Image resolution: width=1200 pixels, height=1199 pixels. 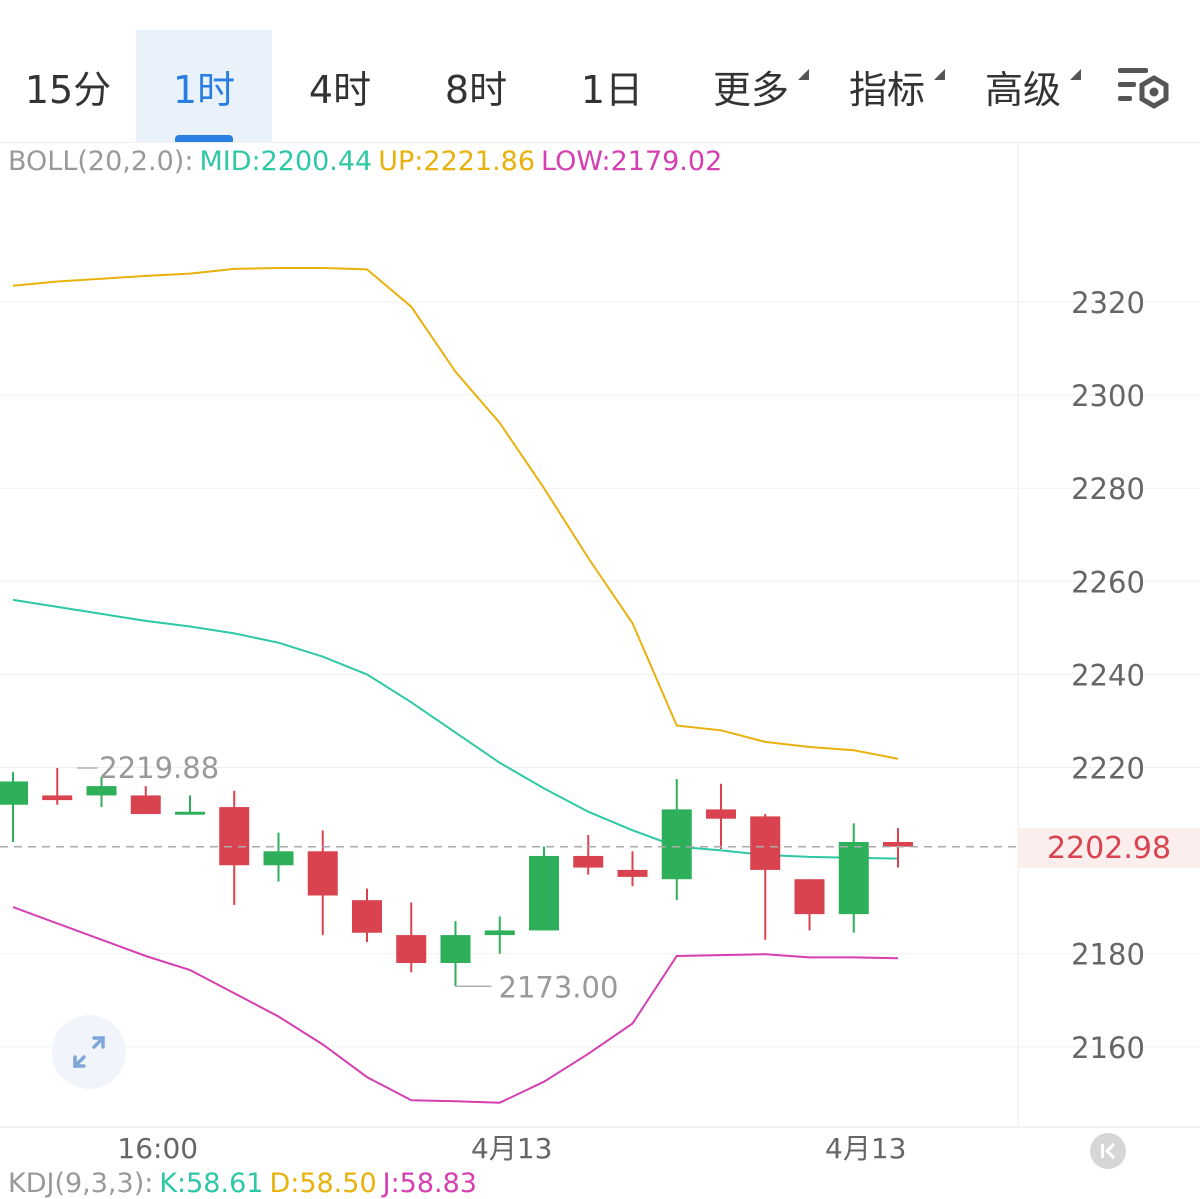 What do you see at coordinates (1108, 582) in the screenshot?
I see `y-tick-label: 2260` at bounding box center [1108, 582].